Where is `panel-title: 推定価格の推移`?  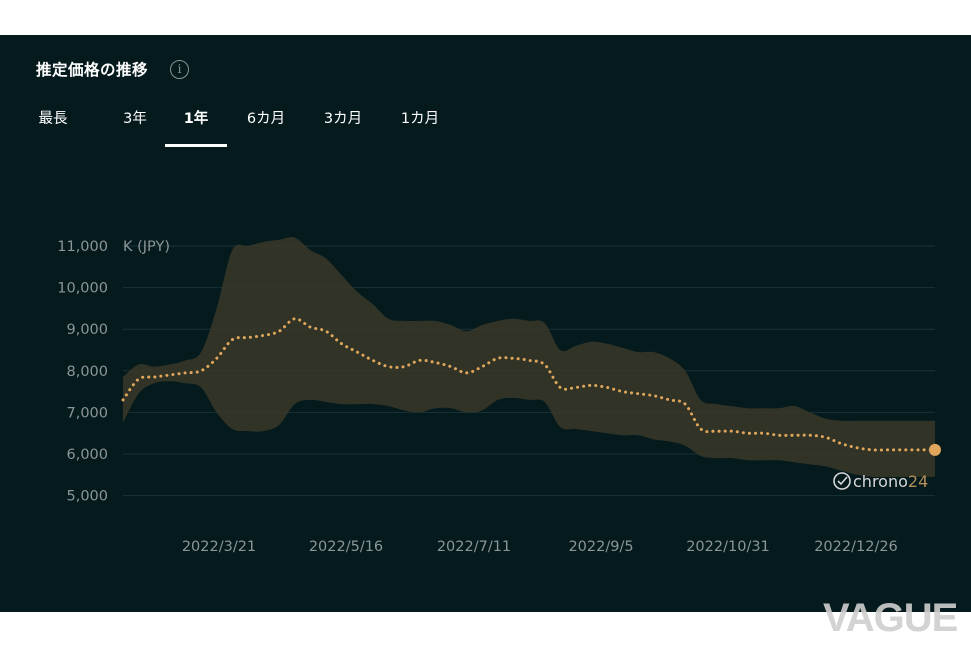 panel-title: 推定価格の推移 is located at coordinates (92, 70).